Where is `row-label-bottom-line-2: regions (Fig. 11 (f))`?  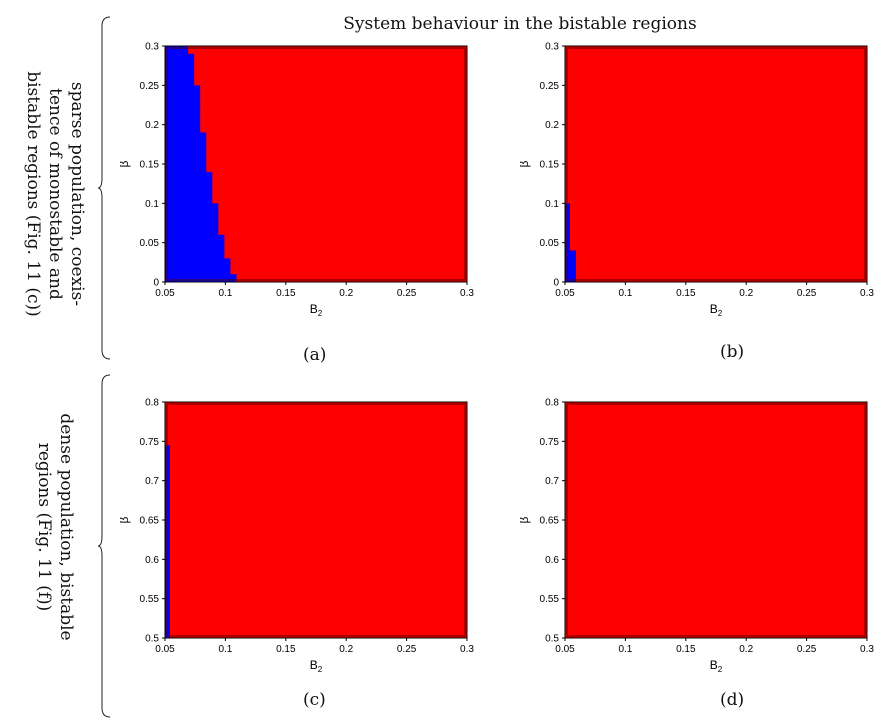 row-label-bottom-line-2: regions (Fig. 11 (f)) is located at coordinates (44, 527).